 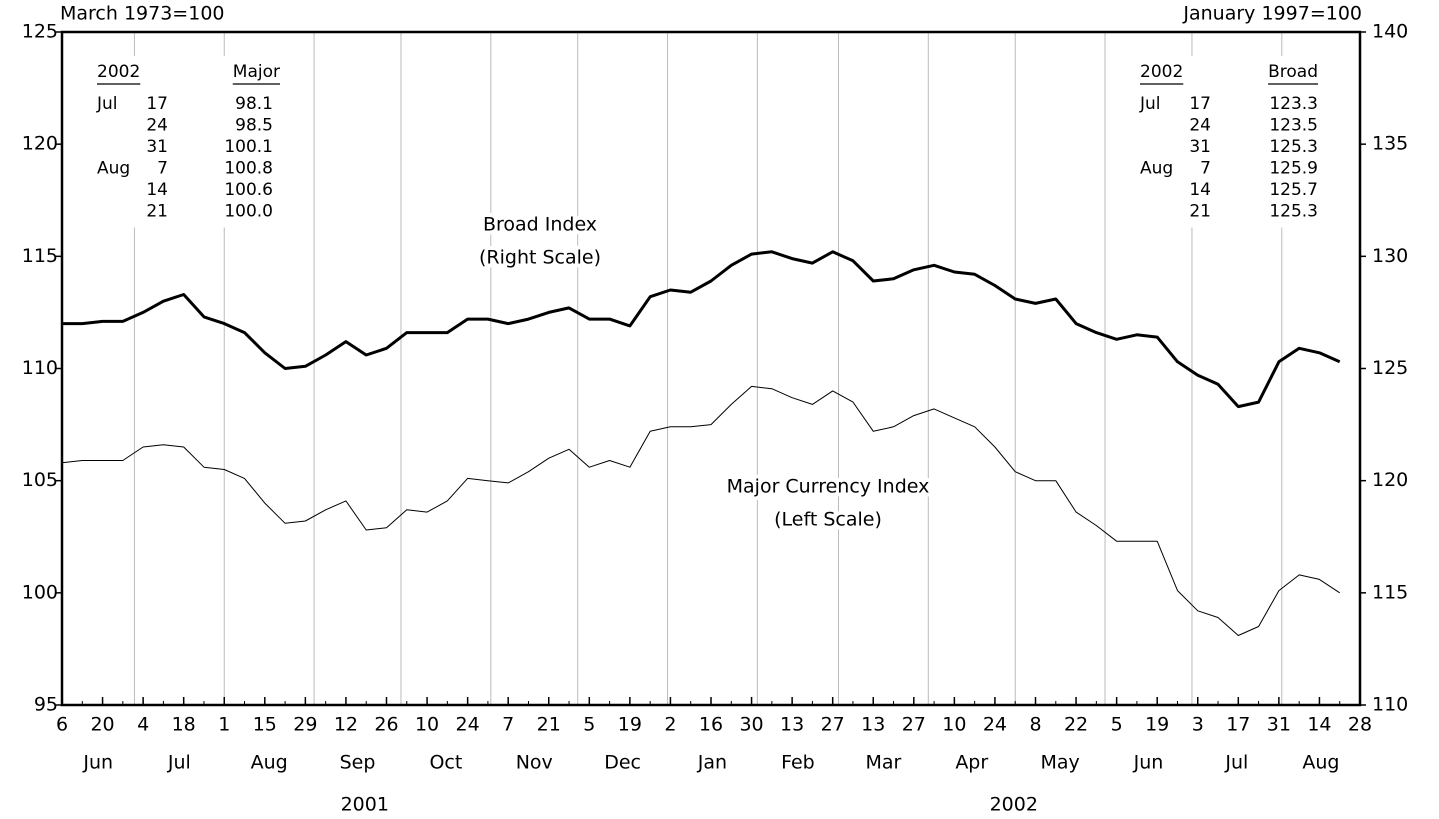 What do you see at coordinates (1293, 147) in the screenshot?
I see `table-value: 125.3` at bounding box center [1293, 147].